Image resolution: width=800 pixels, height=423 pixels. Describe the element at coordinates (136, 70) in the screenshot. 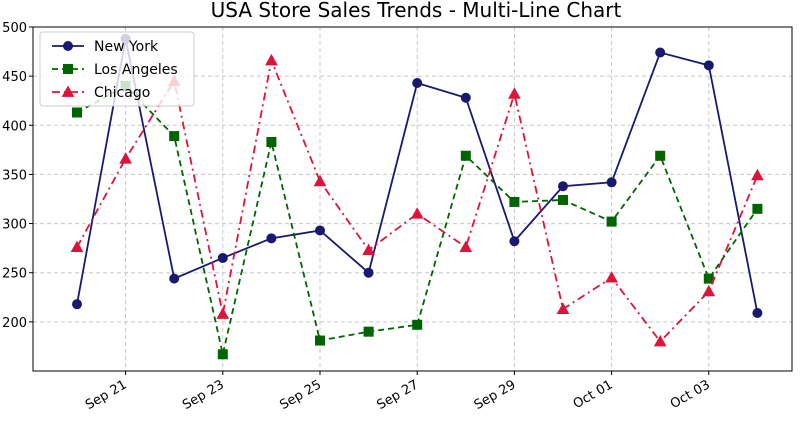

I see `legend-label-los-angeles: Los Angeles` at that location.